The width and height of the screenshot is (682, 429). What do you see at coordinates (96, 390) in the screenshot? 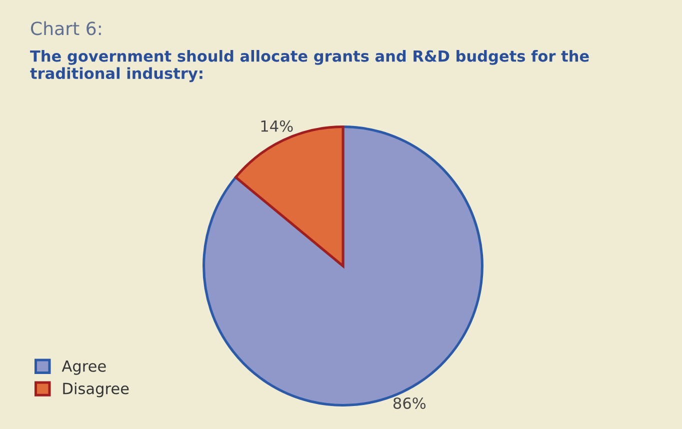
I see `legend-label: Disagree` at bounding box center [96, 390].